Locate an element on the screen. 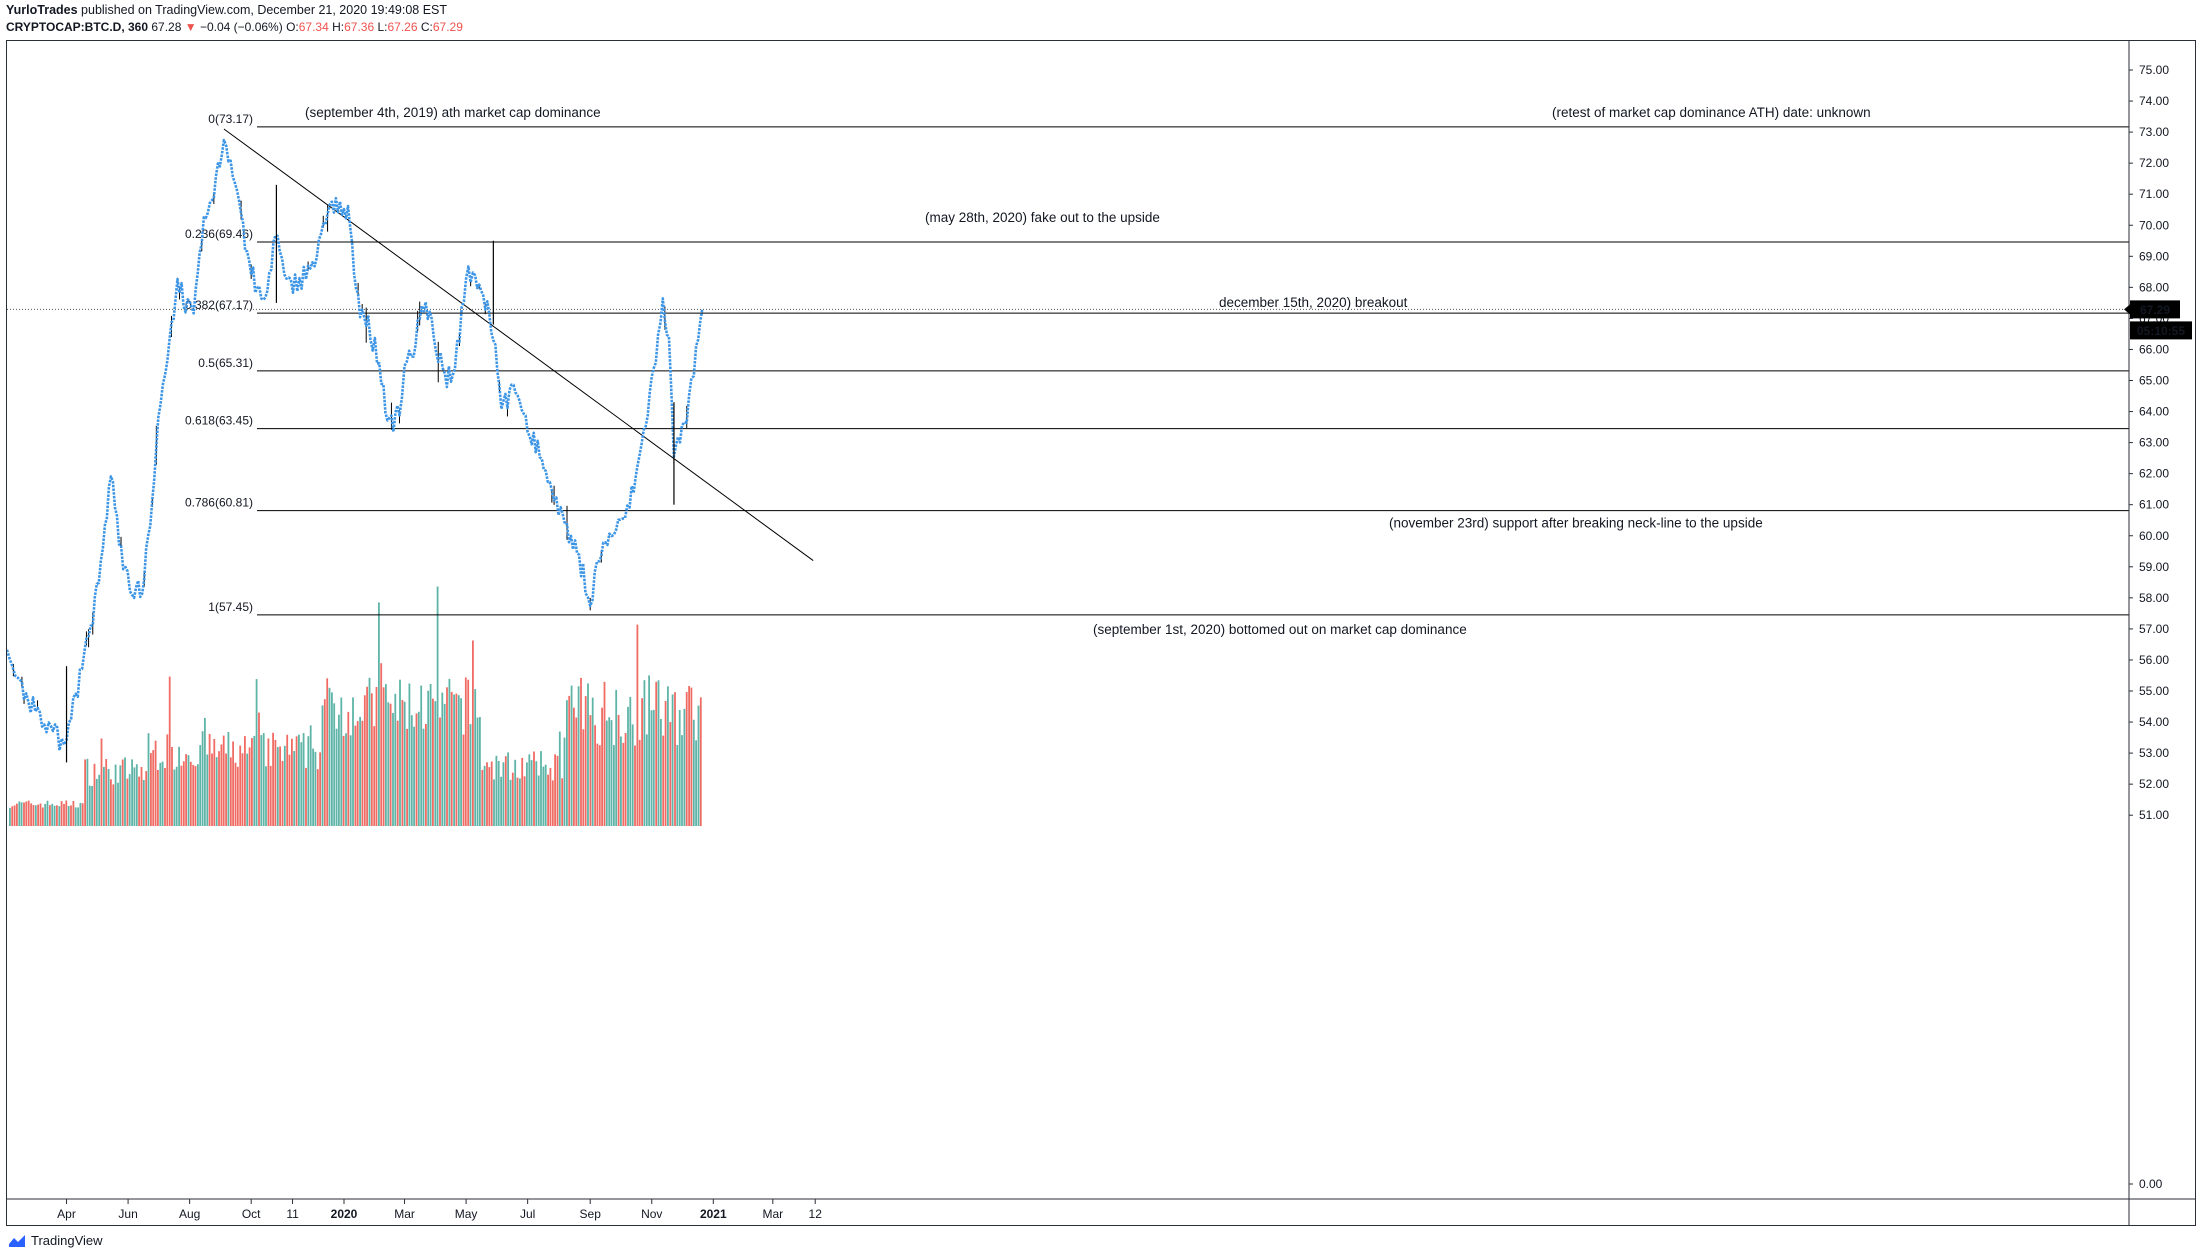 This screenshot has height=1258, width=2200. y-tick-label: 64.00 is located at coordinates (2154, 412).